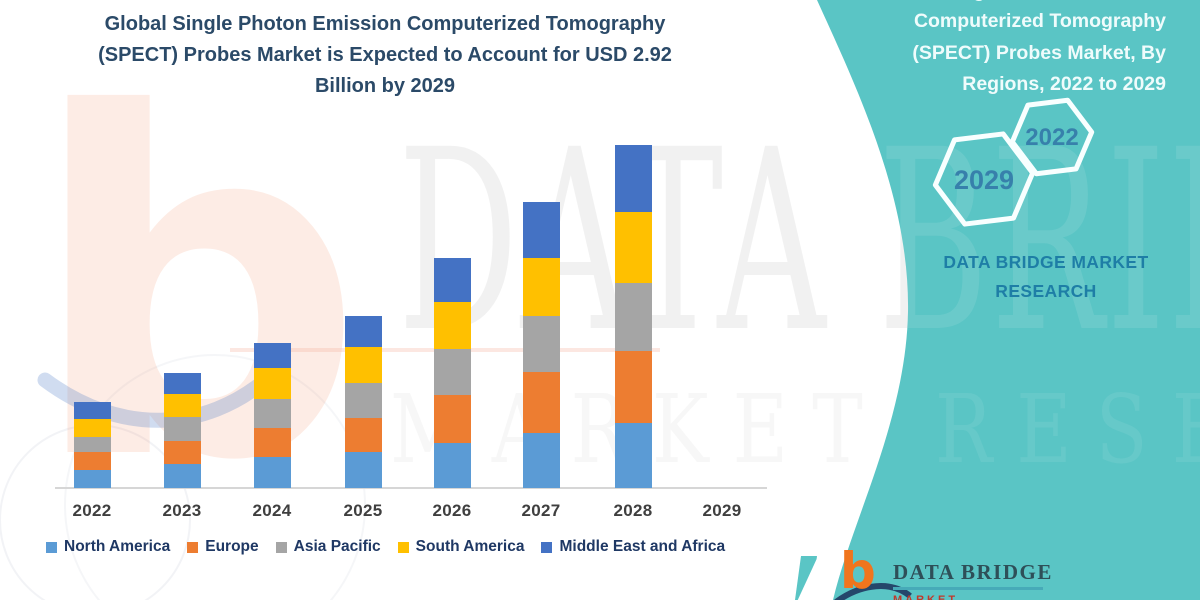  What do you see at coordinates (470, 546) in the screenshot?
I see `legend-label: South America` at bounding box center [470, 546].